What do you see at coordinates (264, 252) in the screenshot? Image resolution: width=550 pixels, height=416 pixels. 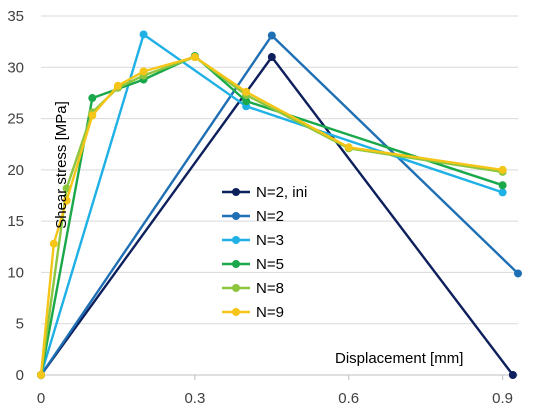 I see `legend: N=2, ini N=2 N=3 N=5 N=8 N=9` at bounding box center [264, 252].